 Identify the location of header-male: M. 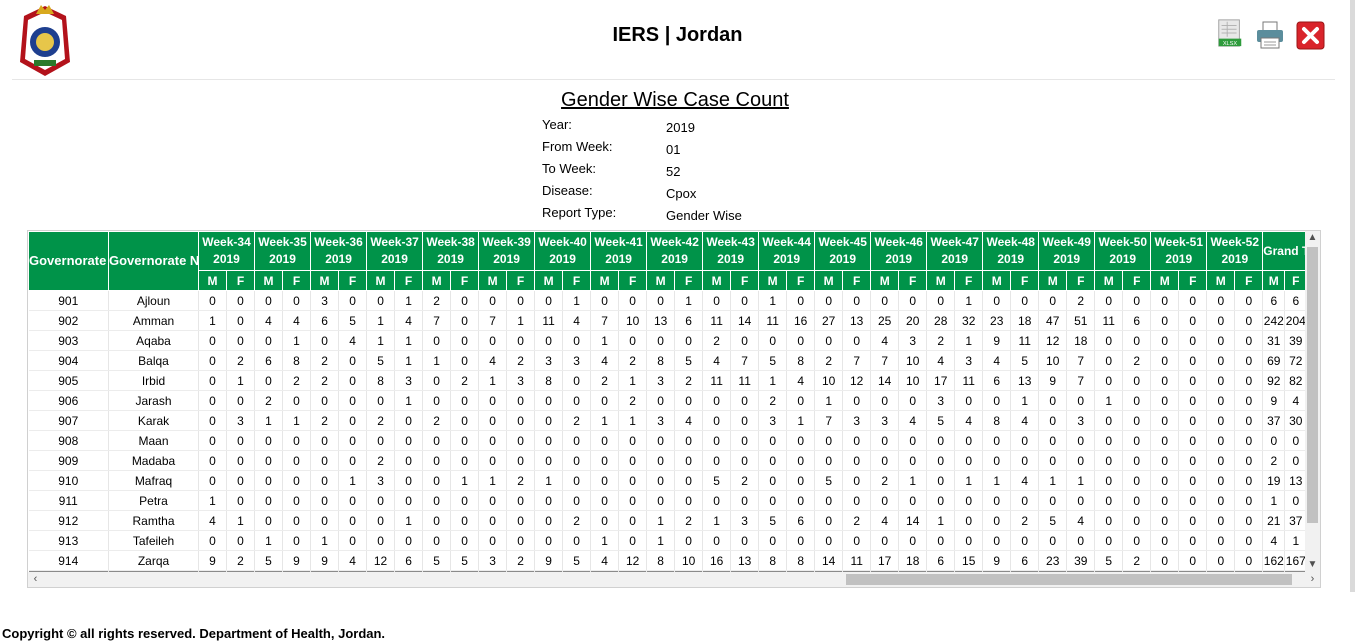
(437, 280).